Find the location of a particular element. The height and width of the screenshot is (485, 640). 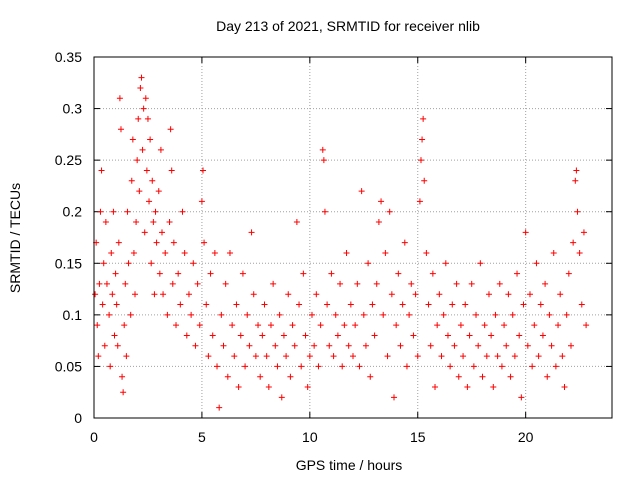

y-tick-label: 0.3 is located at coordinates (73, 109).